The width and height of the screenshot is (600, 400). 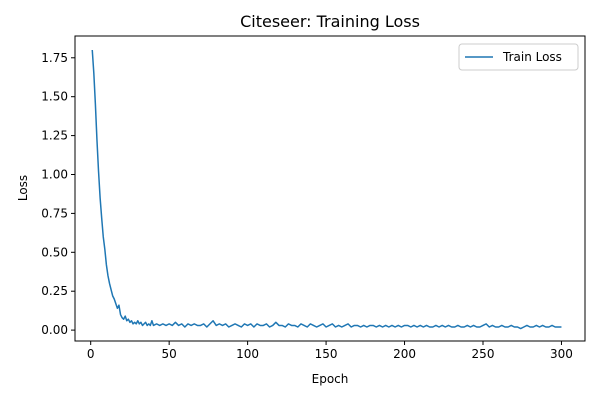 I want to click on x-axis-label: Epoch, so click(x=330, y=379).